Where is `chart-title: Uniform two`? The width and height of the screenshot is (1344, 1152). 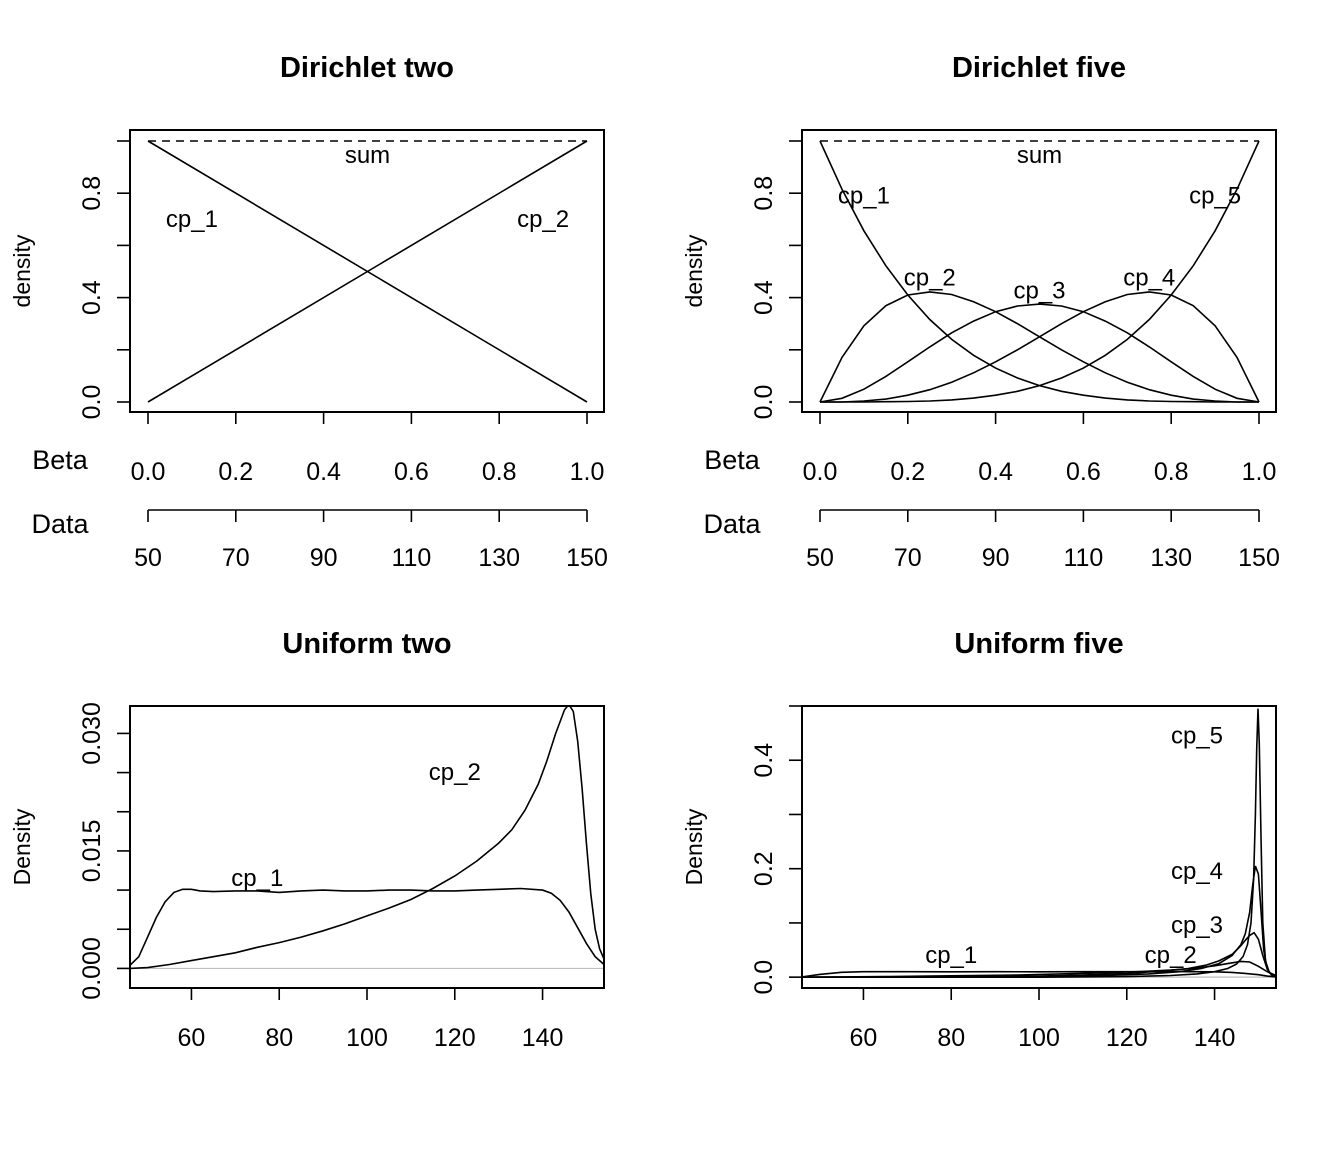
chart-title: Uniform two is located at coordinates (366, 644).